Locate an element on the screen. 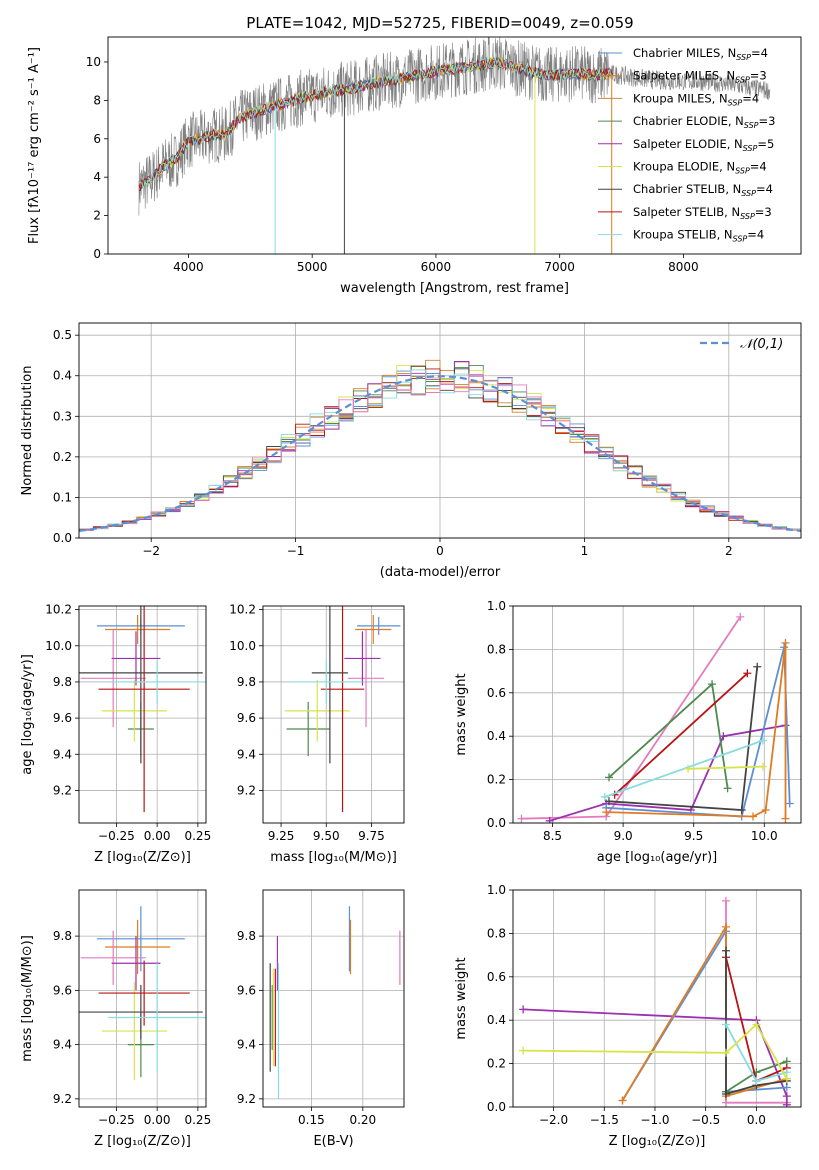  legend-label: Chabrier STELIB, NSSP=4 is located at coordinates (703, 190).